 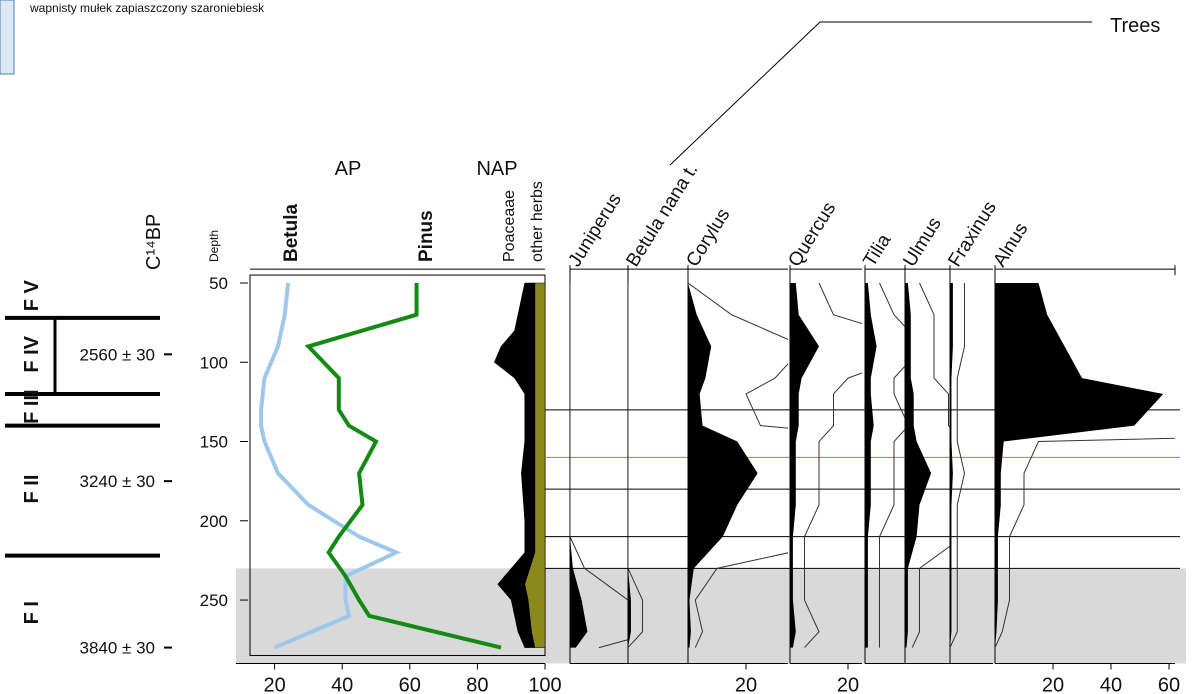 What do you see at coordinates (154, 242) in the screenshot?
I see `age-label: C¹⁴BP` at bounding box center [154, 242].